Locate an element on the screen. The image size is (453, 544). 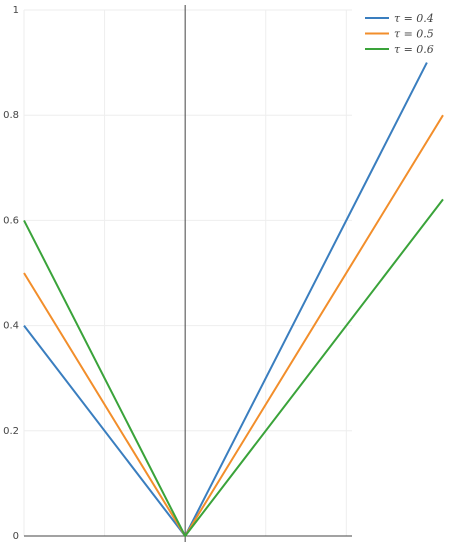
legend: τ = 0.4 τ = 0.5 τ = 0.6 is located at coordinates (399, 34).